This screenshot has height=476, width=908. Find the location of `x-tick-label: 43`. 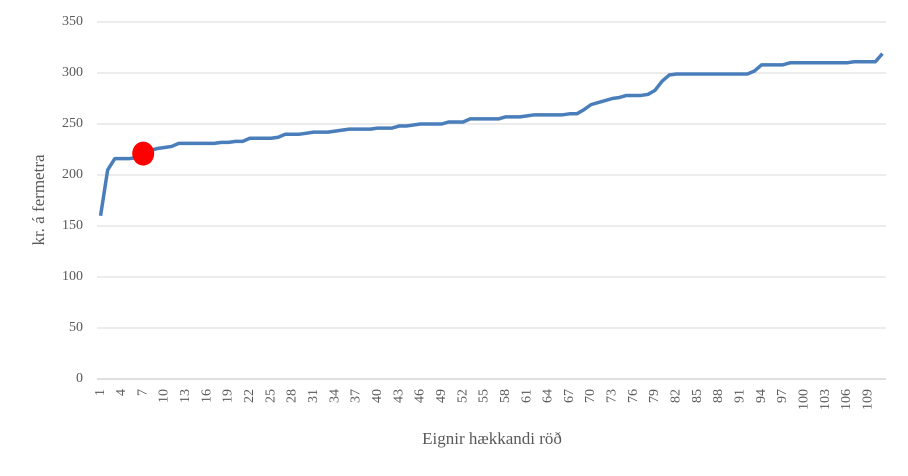

x-tick-label: 43 is located at coordinates (398, 396).